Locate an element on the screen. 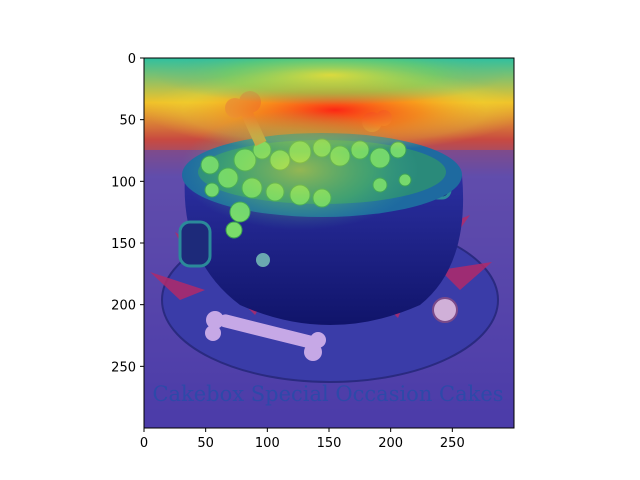  x-tick-label: 0 is located at coordinates (144, 443).